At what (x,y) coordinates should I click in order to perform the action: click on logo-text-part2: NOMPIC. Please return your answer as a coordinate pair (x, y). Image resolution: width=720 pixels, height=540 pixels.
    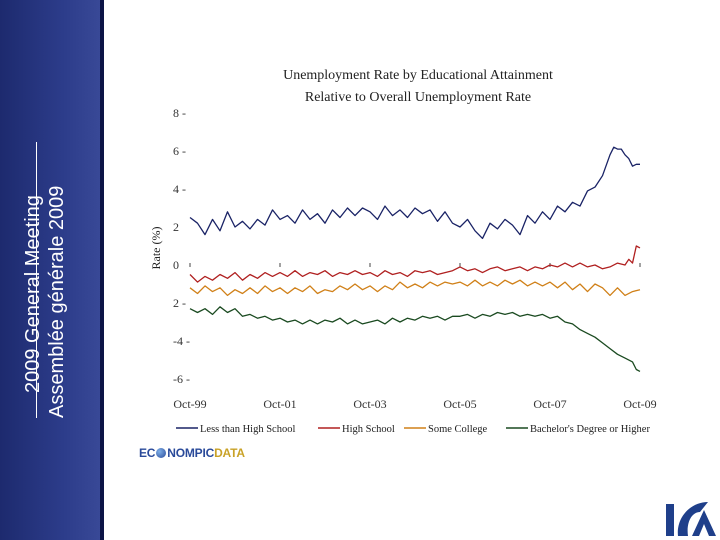
    Looking at the image, I should click on (191, 453).